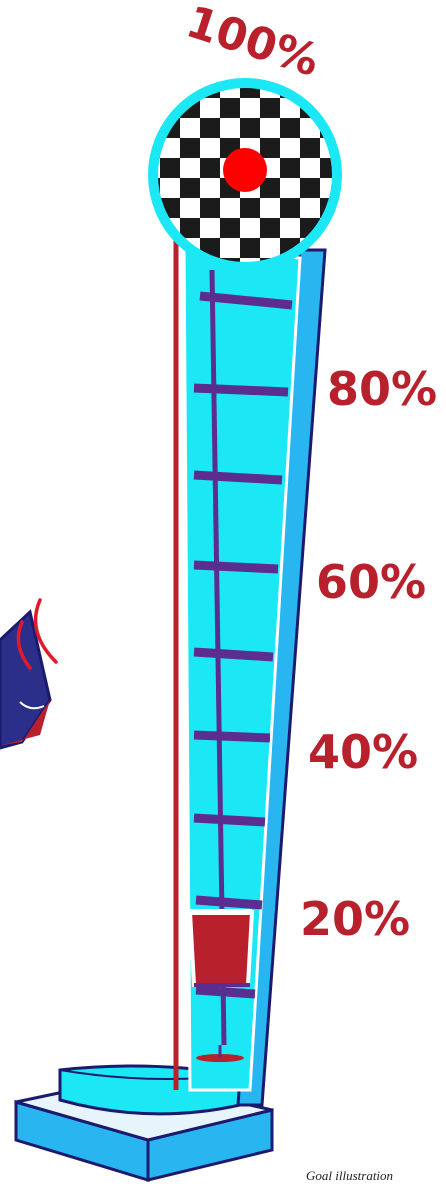 The width and height of the screenshot is (446, 1192). I want to click on striker-puck-icon, so click(221, 948).